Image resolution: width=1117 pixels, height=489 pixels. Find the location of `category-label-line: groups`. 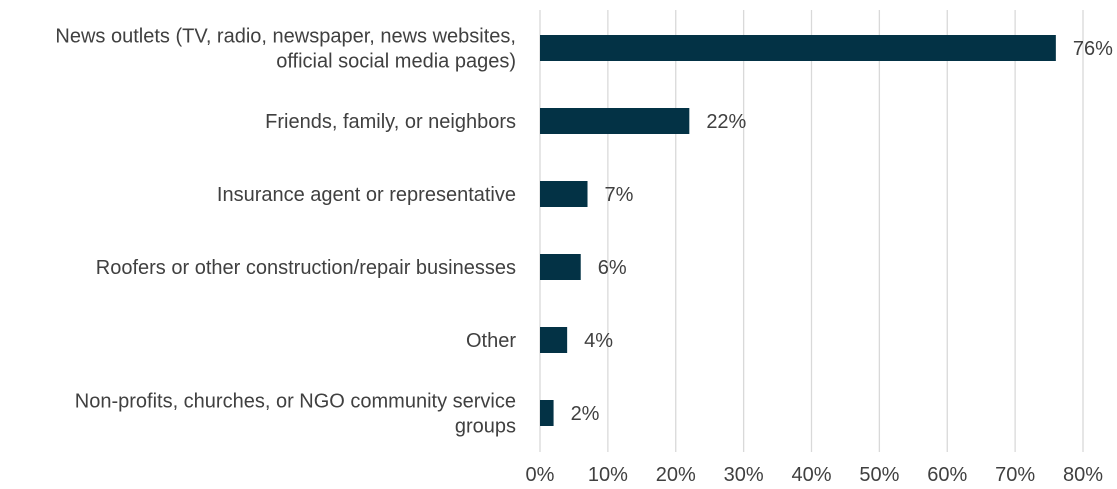

category-label-line: groups is located at coordinates (485, 427).